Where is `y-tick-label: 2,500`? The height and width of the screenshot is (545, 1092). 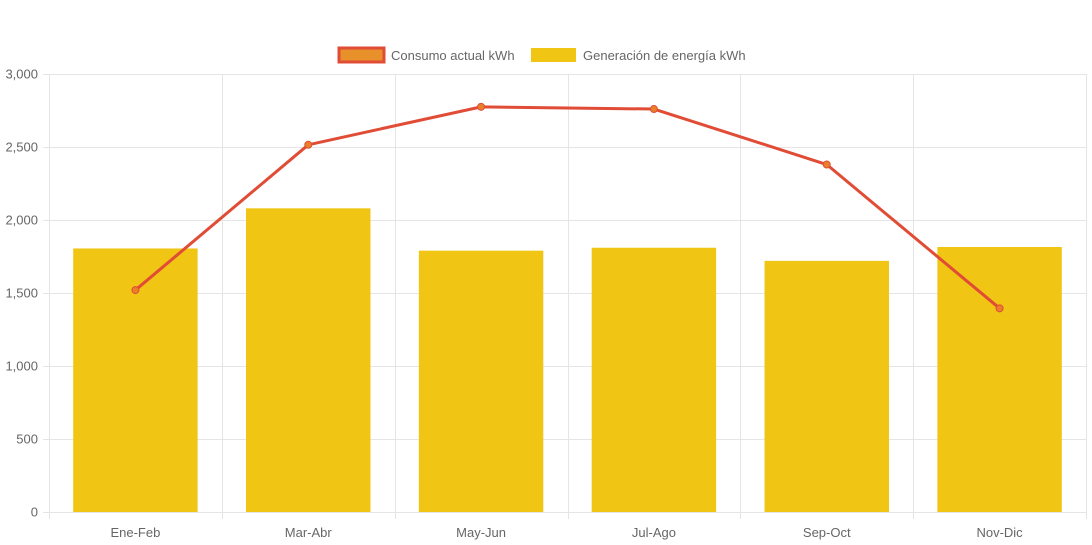 y-tick-label: 2,500 is located at coordinates (21, 147).